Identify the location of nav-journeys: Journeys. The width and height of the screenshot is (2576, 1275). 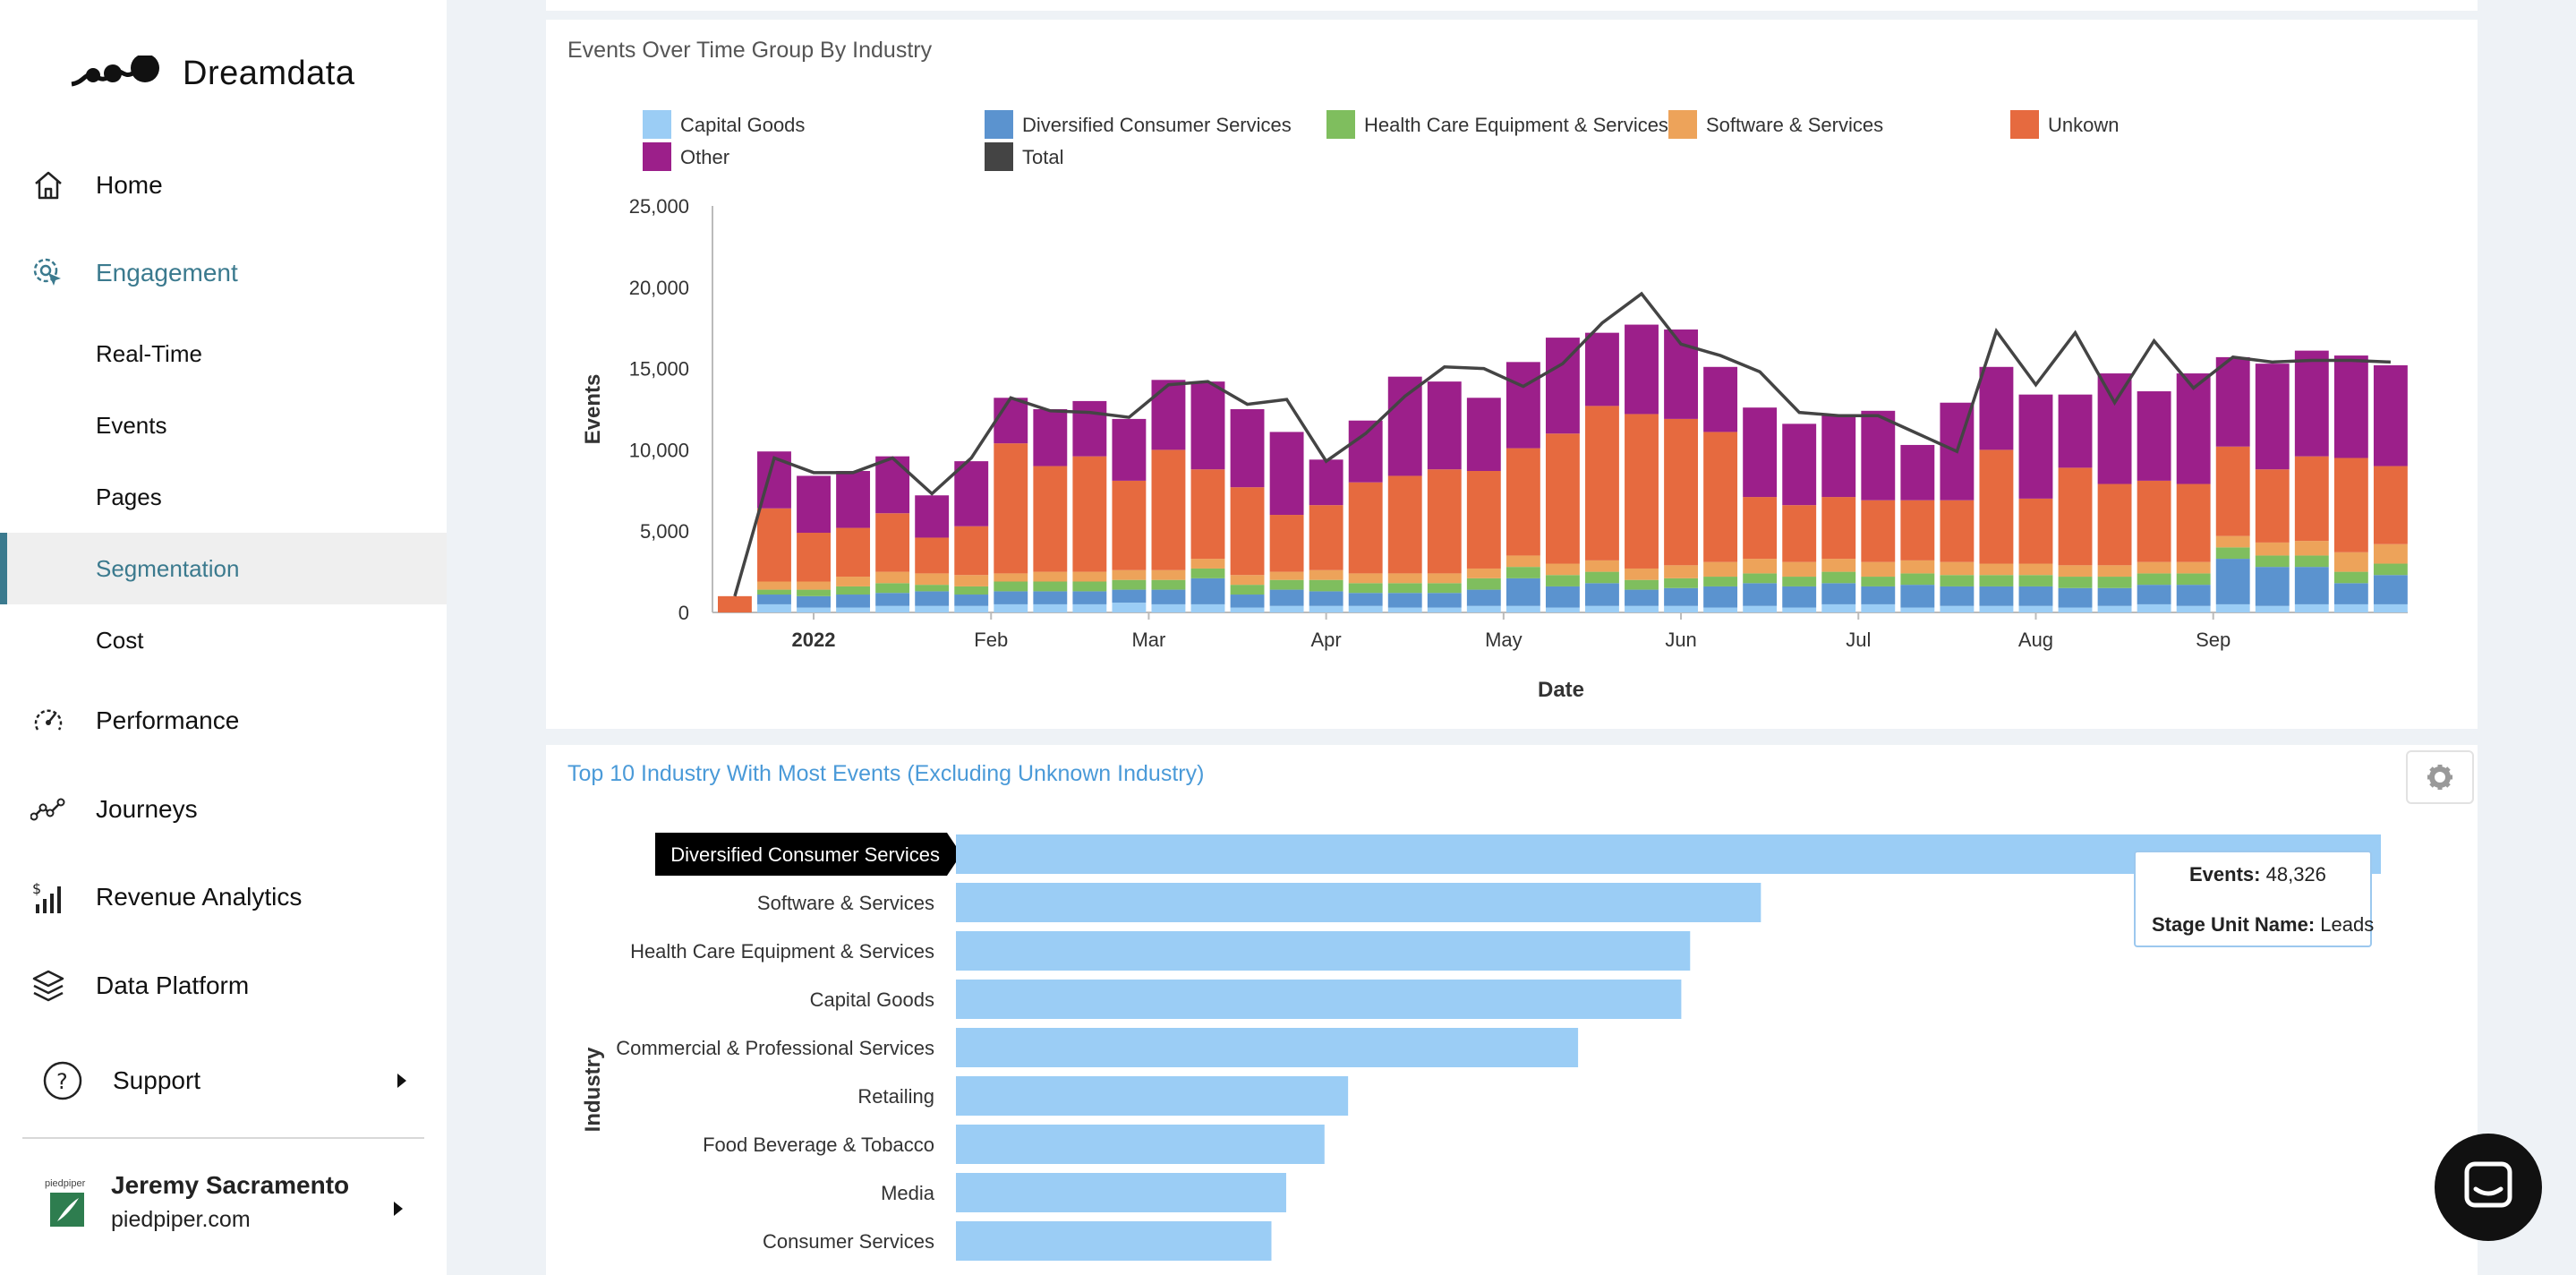
(223, 809).